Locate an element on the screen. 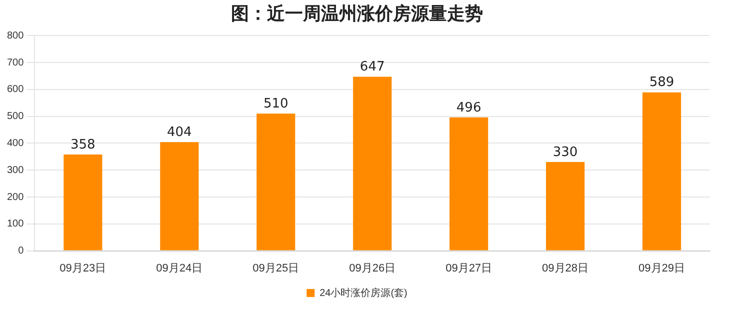 Image resolution: width=740 pixels, height=312 pixels. data-label: 589 is located at coordinates (661, 82).